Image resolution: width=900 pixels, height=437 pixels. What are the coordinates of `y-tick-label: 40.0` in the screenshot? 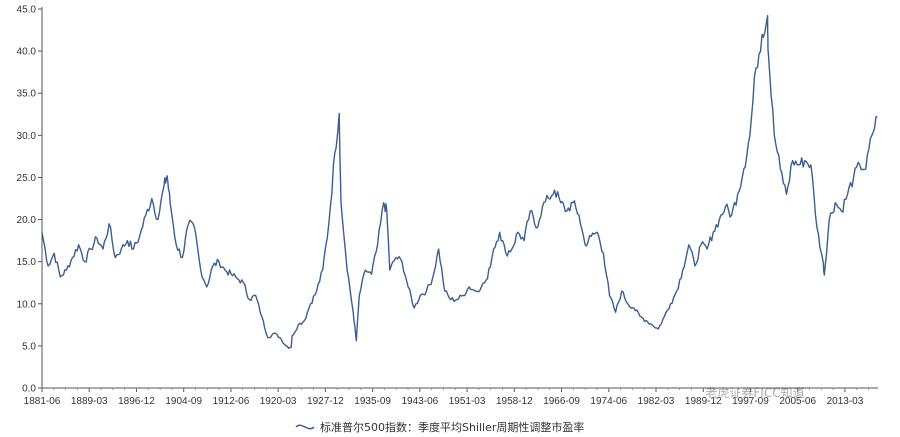 It's located at (27, 52).